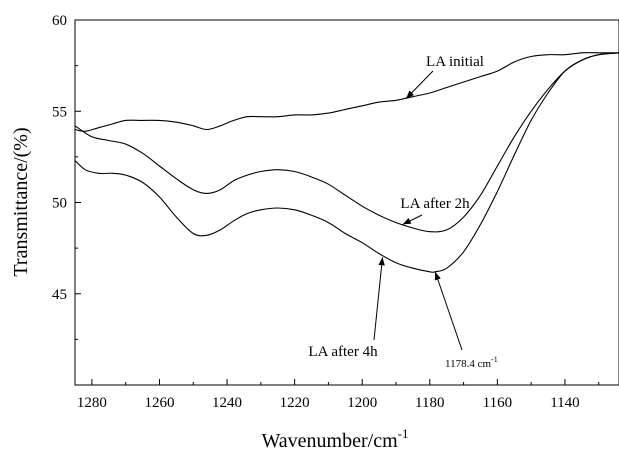 This screenshot has width=619, height=454. I want to click on x-axis-title-text: Wavenumber/cm, so click(330, 441).